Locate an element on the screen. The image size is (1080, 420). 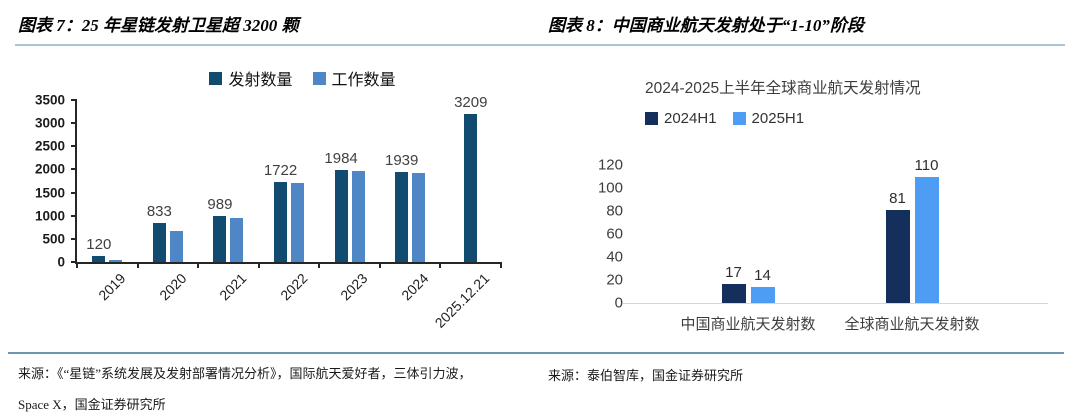
x-axis-category-label: 2023 is located at coordinates (354, 287).